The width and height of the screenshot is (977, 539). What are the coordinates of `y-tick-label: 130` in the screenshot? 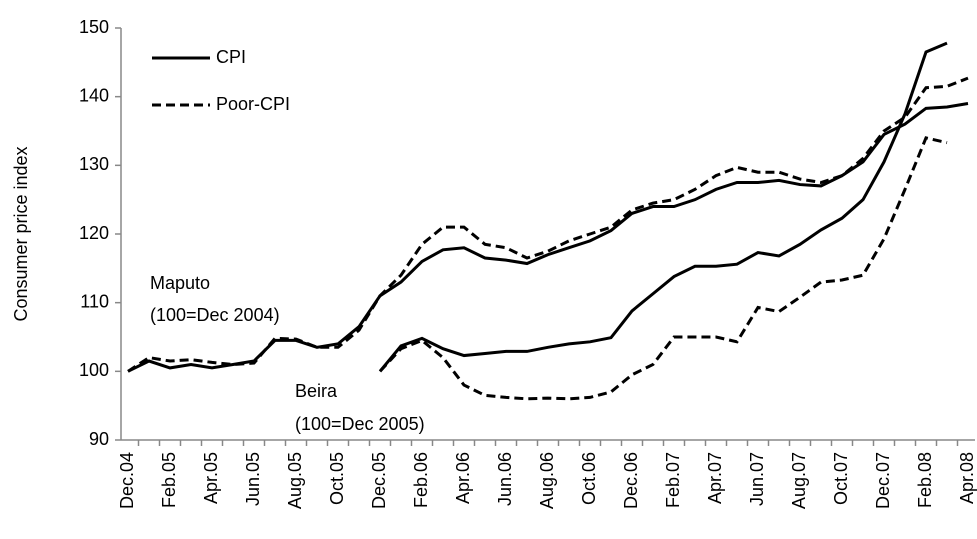 It's located at (94, 164).